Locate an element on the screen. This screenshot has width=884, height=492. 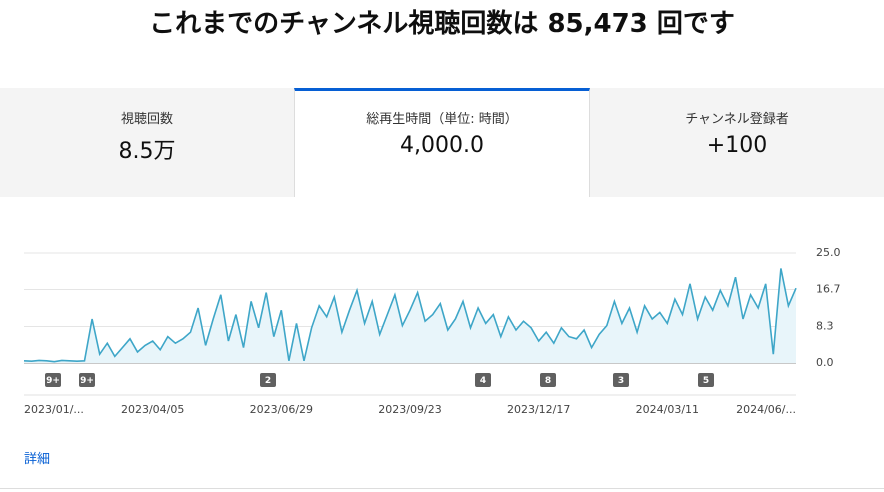
tab: 総再生時間（単位: 時間） 4,000.0 is located at coordinates (442, 142).